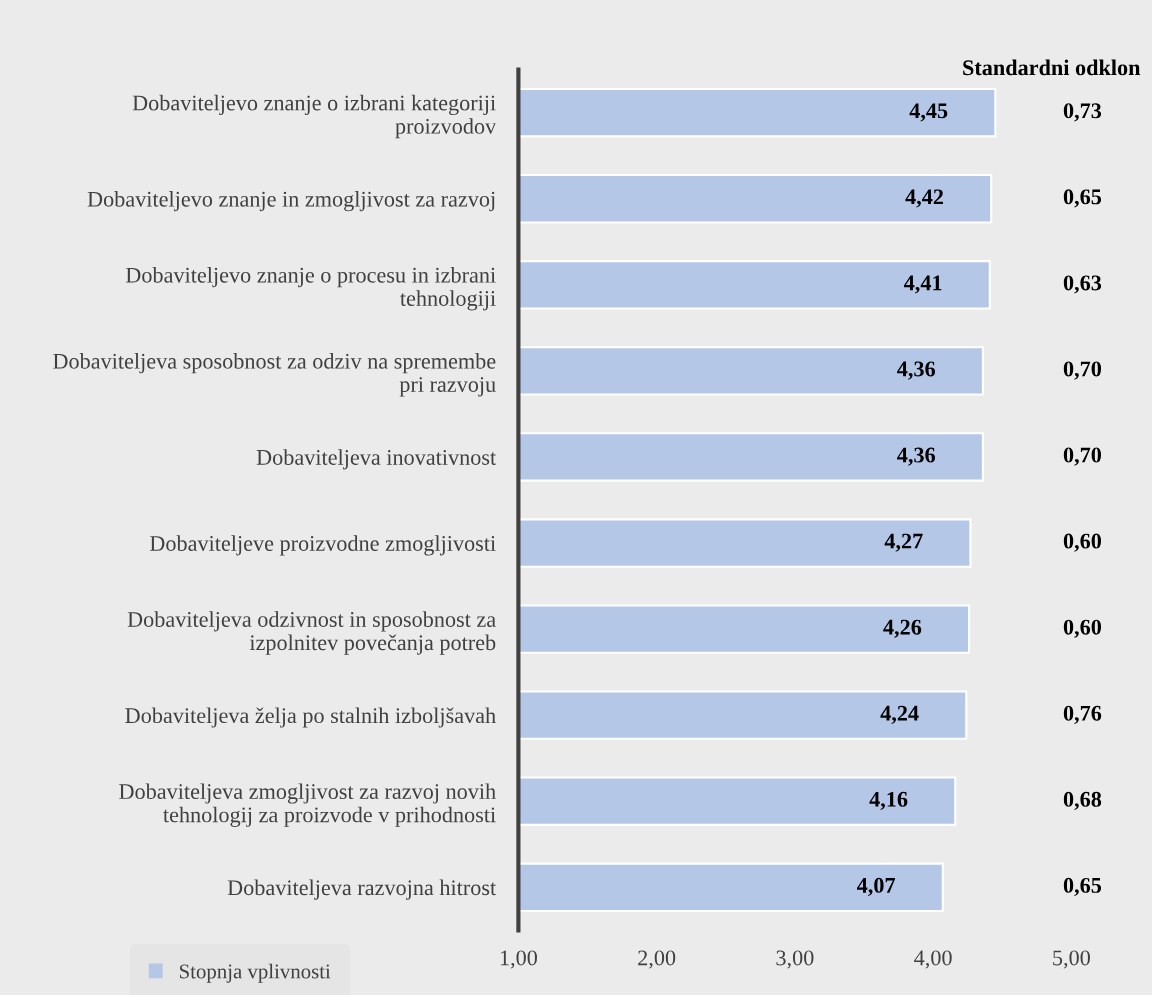  Describe the element at coordinates (928, 112) in the screenshot. I see `data-label: 4,45` at that location.